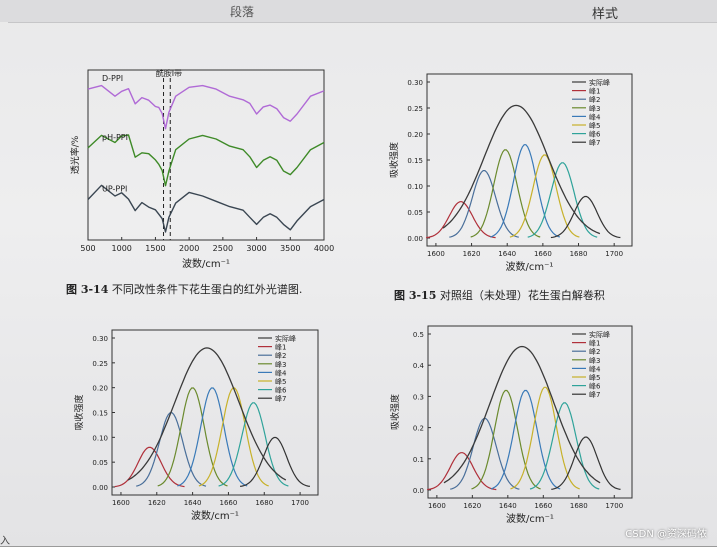 This screenshot has width=717, height=547. I want to click on corner-glyph: 入, so click(5, 541).